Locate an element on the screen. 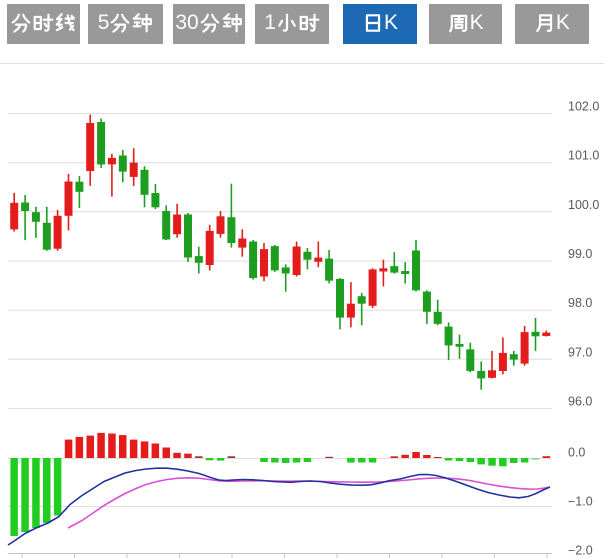  svg-text: 100.0 is located at coordinates (583, 205).